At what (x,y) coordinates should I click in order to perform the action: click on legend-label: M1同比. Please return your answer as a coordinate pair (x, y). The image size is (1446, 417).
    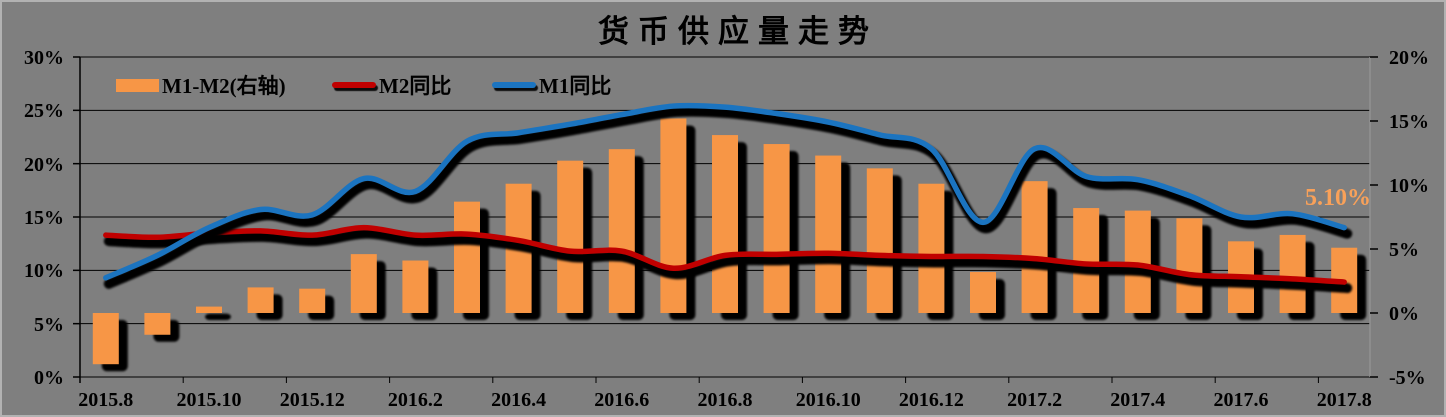
    Looking at the image, I should click on (575, 86).